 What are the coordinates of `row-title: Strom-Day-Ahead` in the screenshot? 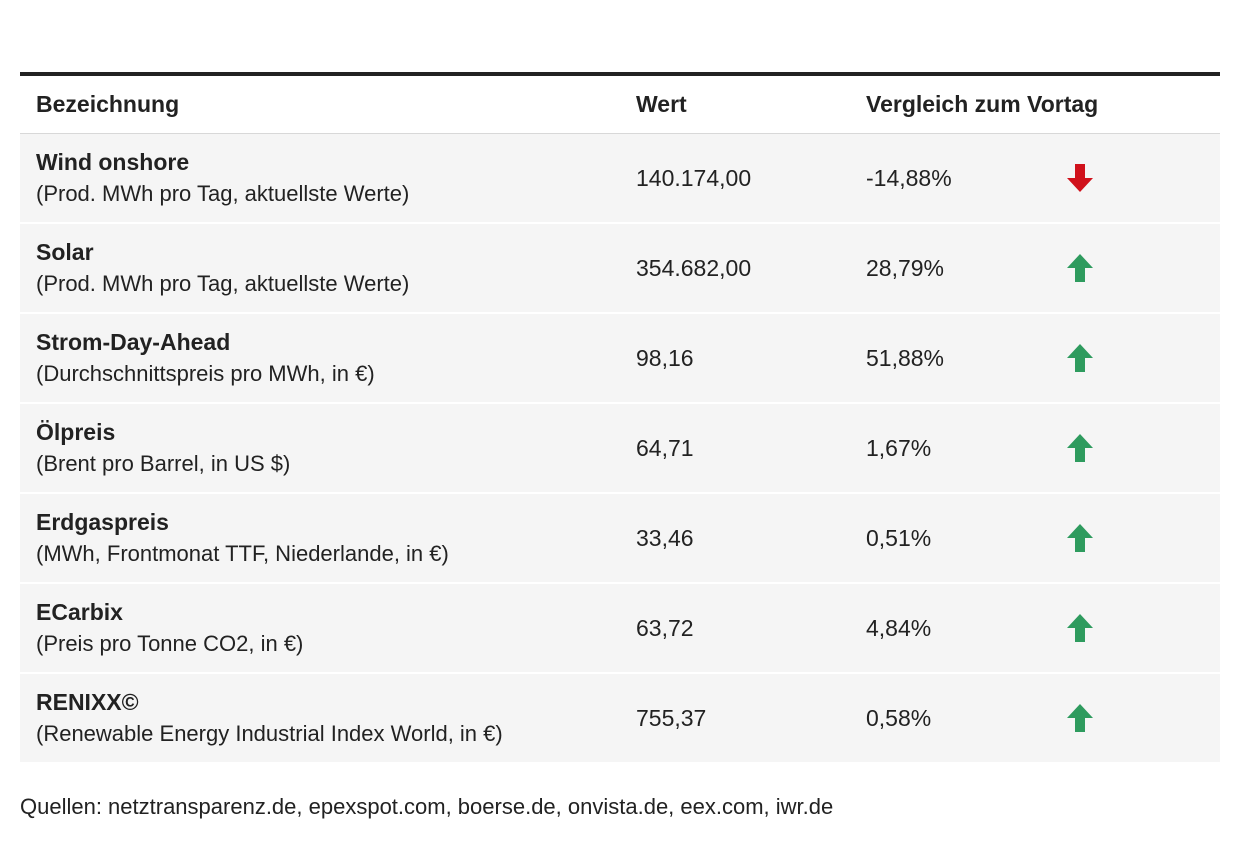 It's located at (133, 342).